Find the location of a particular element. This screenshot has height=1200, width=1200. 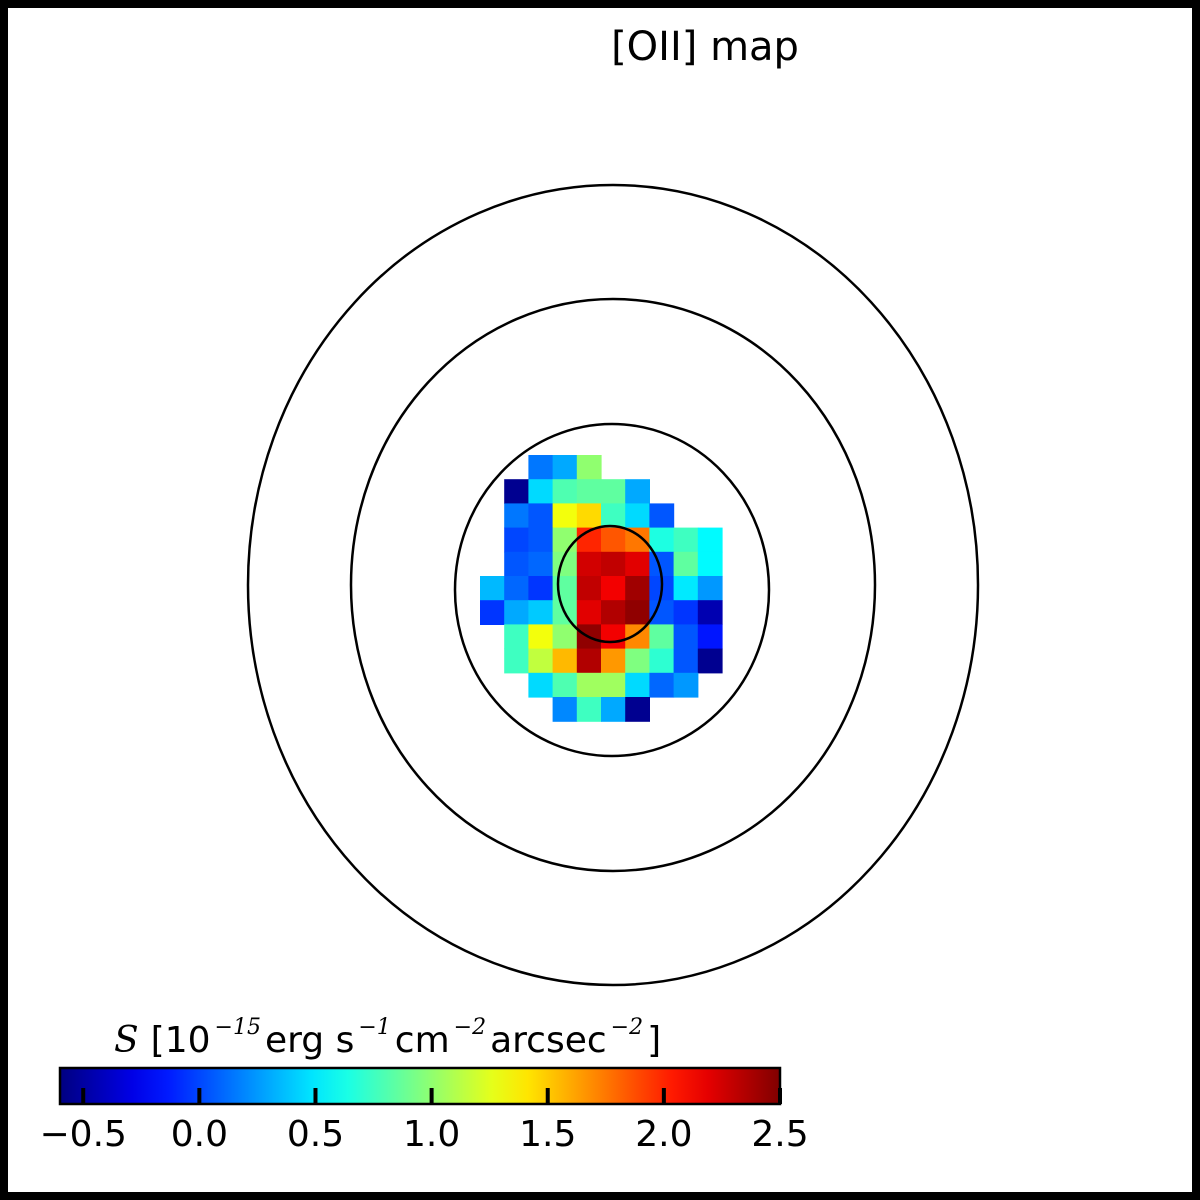

contour-third is located at coordinates (612, 590).